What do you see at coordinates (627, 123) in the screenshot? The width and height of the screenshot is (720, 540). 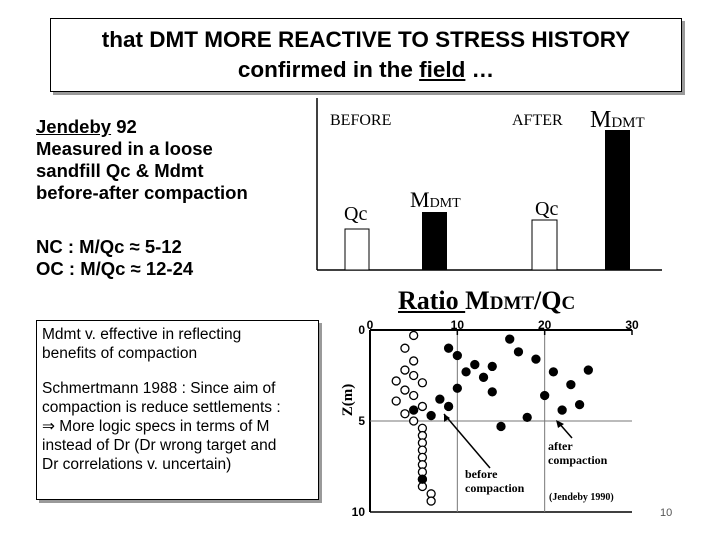 I see `after-mdmt-sub: DMT` at bounding box center [627, 123].